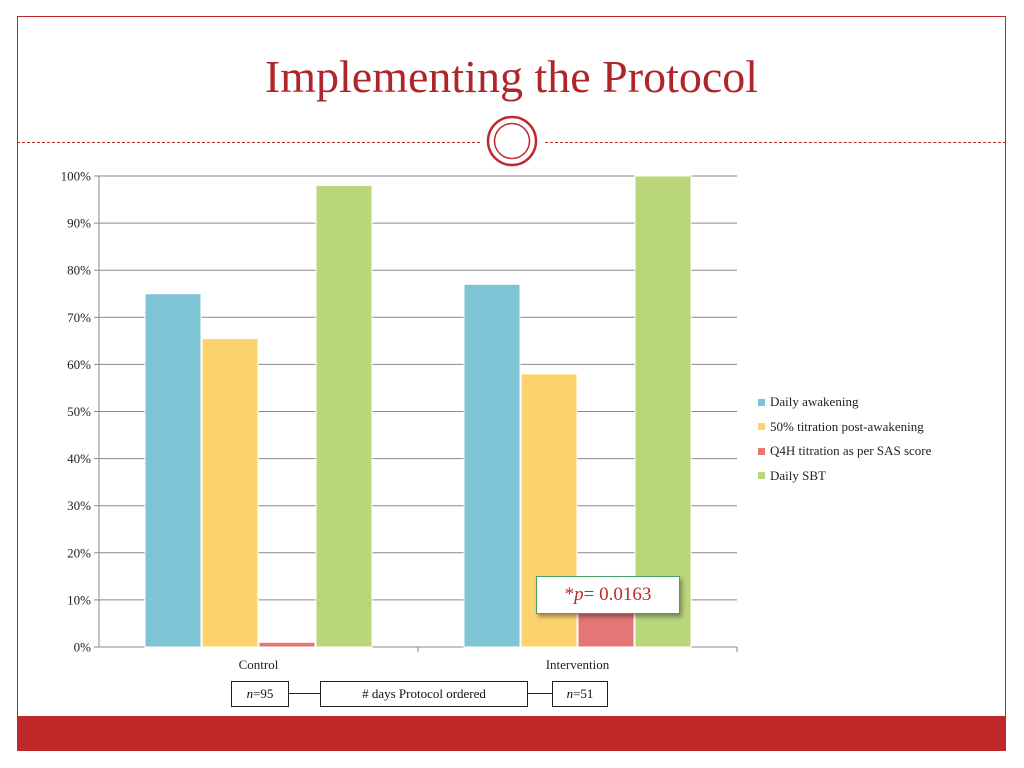  I want to click on y-tick-label: 40%, so click(79, 458).